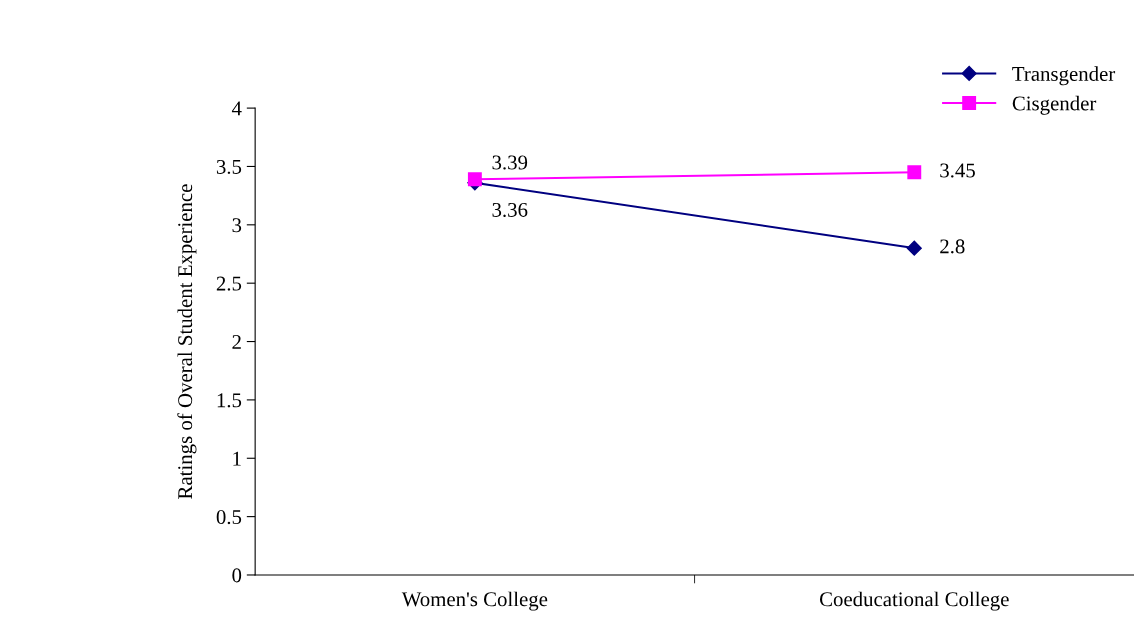  Describe the element at coordinates (229, 283) in the screenshot. I see `y-tick-label: 2.5` at that location.